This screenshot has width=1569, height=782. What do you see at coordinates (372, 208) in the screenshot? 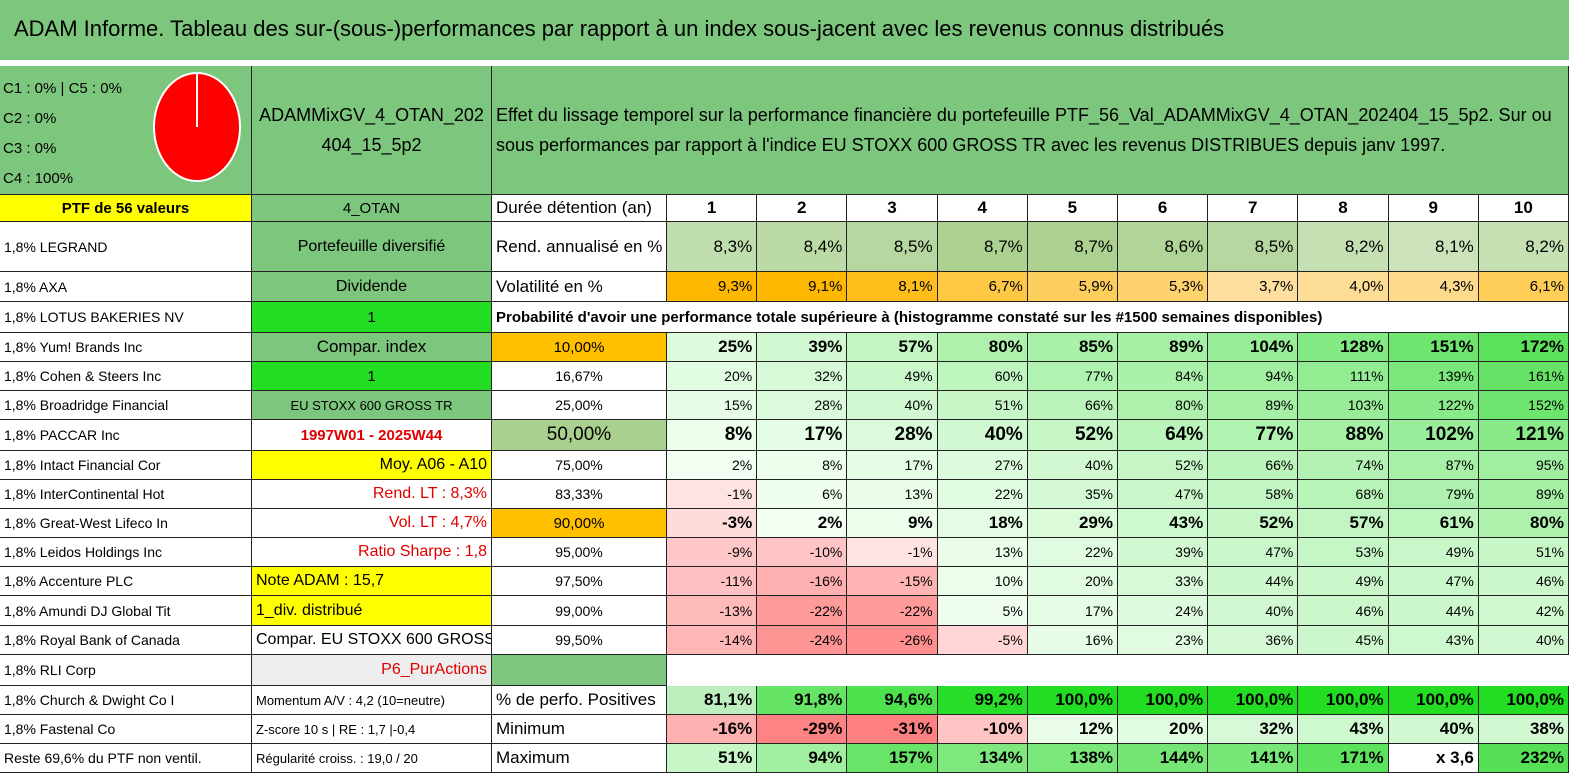
I see `info: 4_OTAN` at bounding box center [372, 208].